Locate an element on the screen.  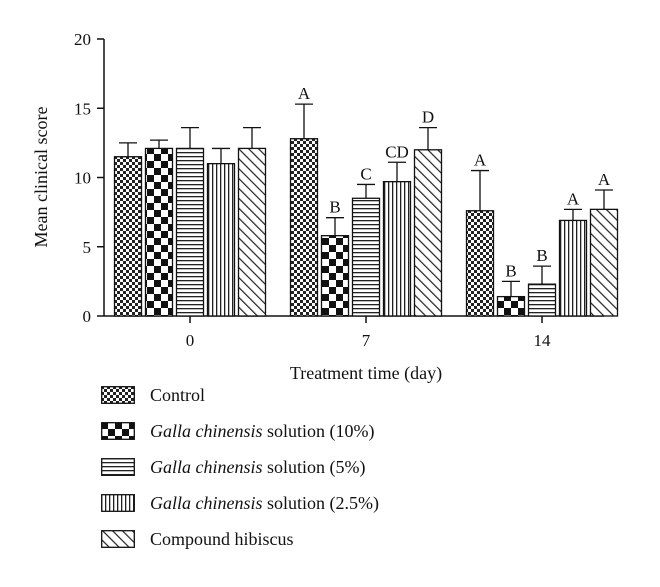
legend-label: Galla chinensis solution (5%) is located at coordinates (258, 467).